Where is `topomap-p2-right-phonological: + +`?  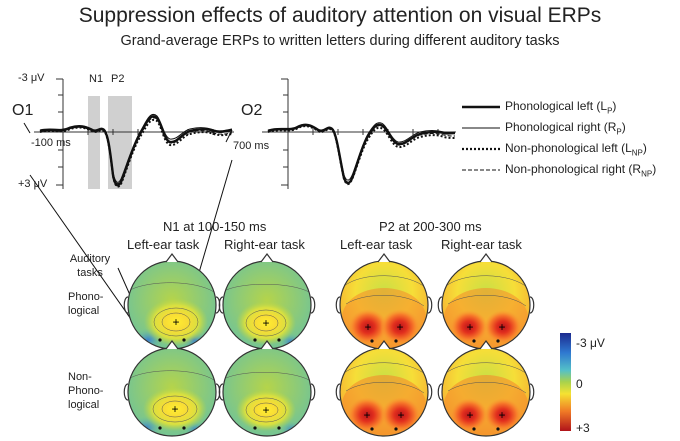
topomap-p2-right-phonological: + + is located at coordinates (486, 301).